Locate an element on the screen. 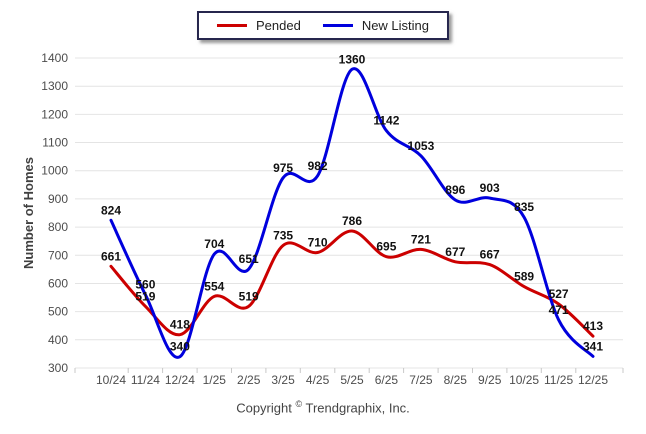  legend-item-pended: Pended is located at coordinates (258, 25).